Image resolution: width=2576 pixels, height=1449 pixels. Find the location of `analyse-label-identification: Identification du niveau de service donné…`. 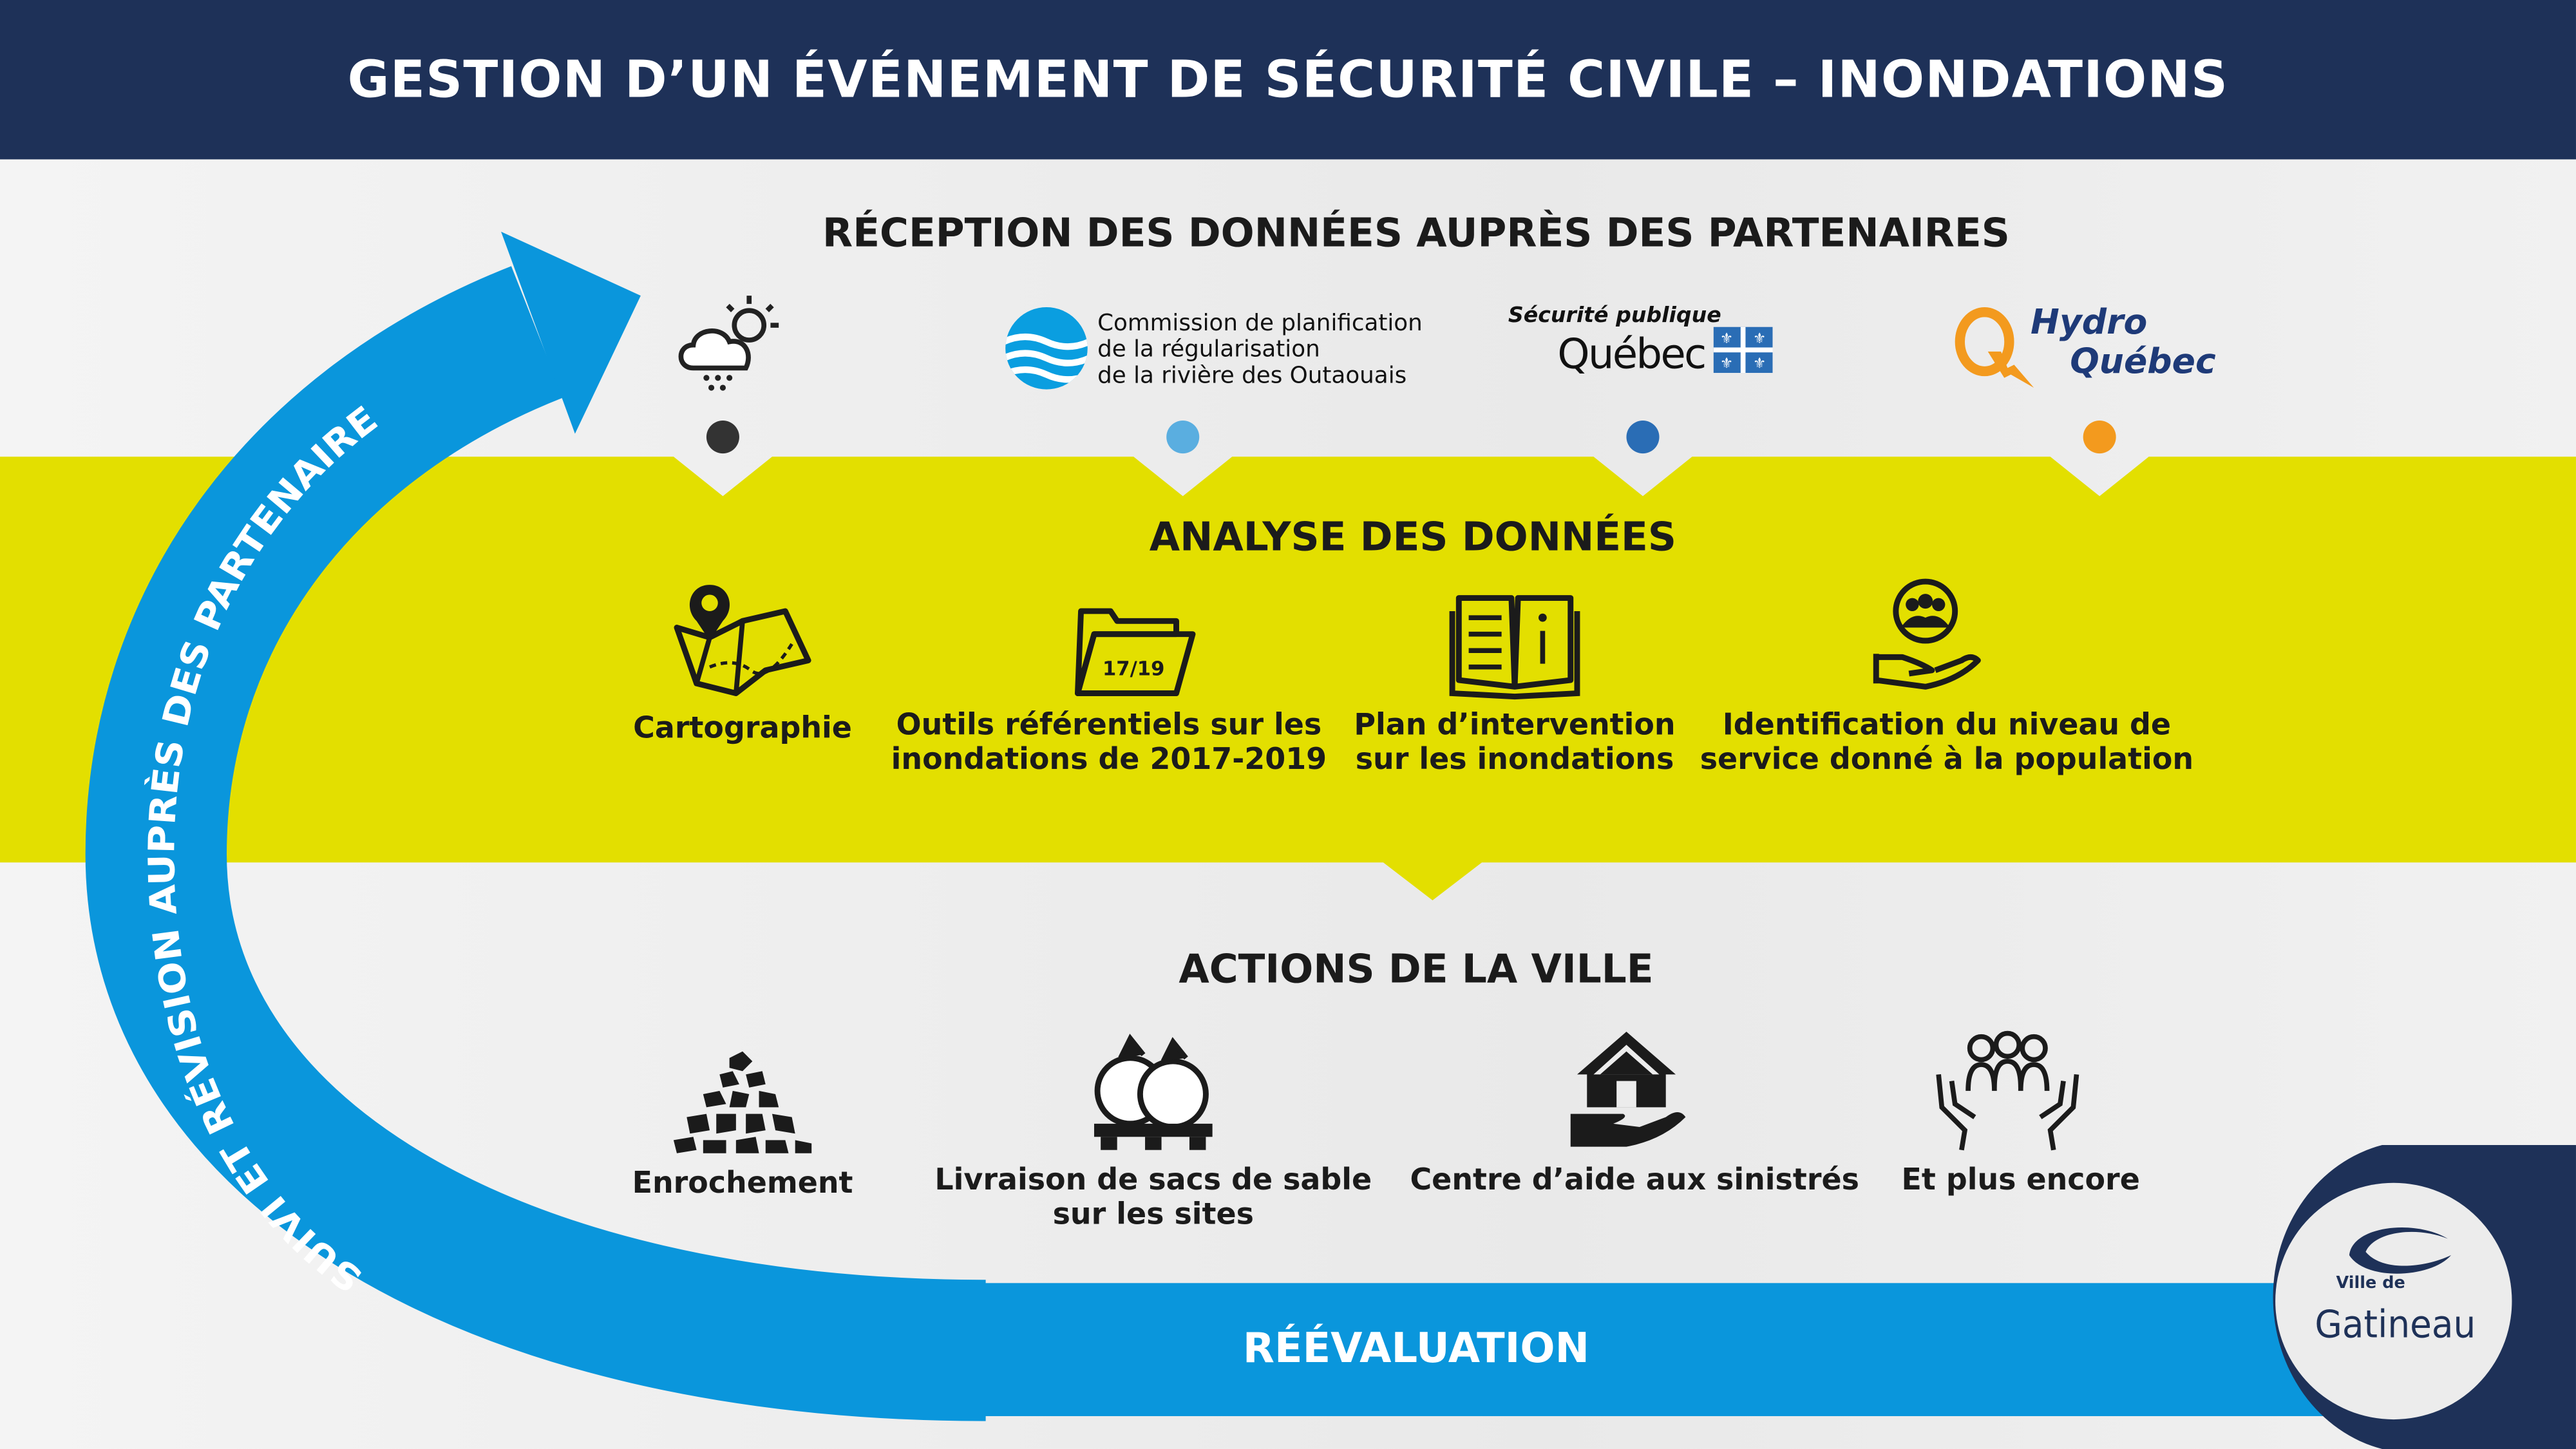

analyse-label-identification: Identification du niveau de service donné… is located at coordinates (1947, 743).